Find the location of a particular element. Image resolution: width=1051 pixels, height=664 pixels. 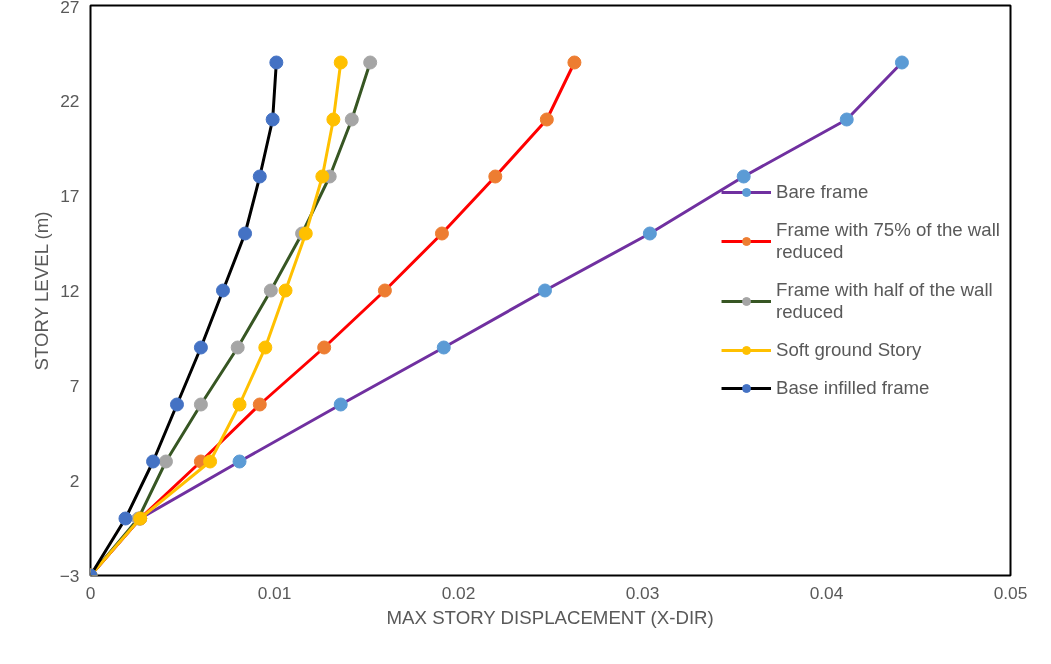

x-tick-label: 0.04 is located at coordinates (826, 592).